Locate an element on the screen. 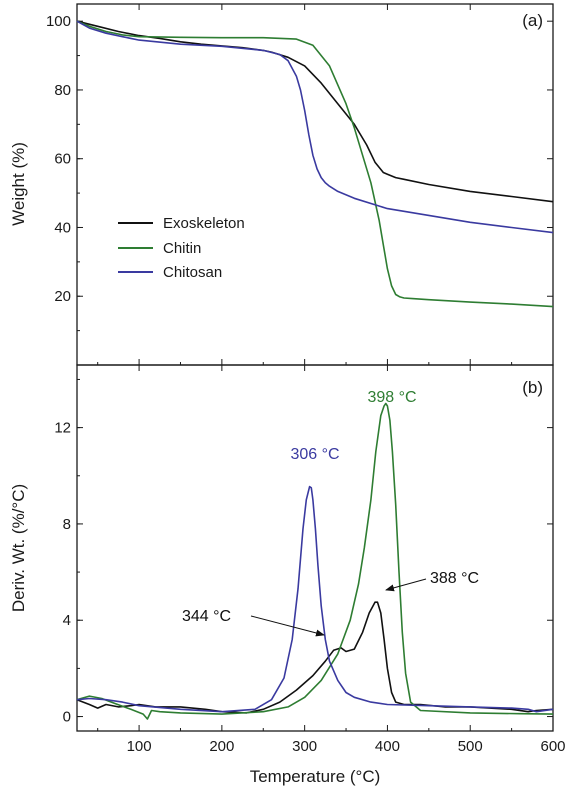  panel-a-y-axis-label: Weight (%) is located at coordinates (18, 184).